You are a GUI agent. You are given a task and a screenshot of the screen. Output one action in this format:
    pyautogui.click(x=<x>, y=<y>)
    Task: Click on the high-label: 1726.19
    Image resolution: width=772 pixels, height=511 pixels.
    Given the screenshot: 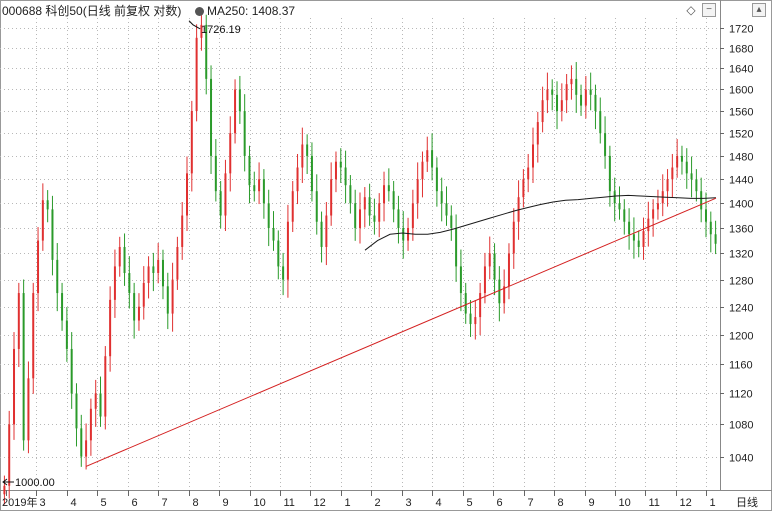 What is the action you would take?
    pyautogui.click(x=221, y=30)
    